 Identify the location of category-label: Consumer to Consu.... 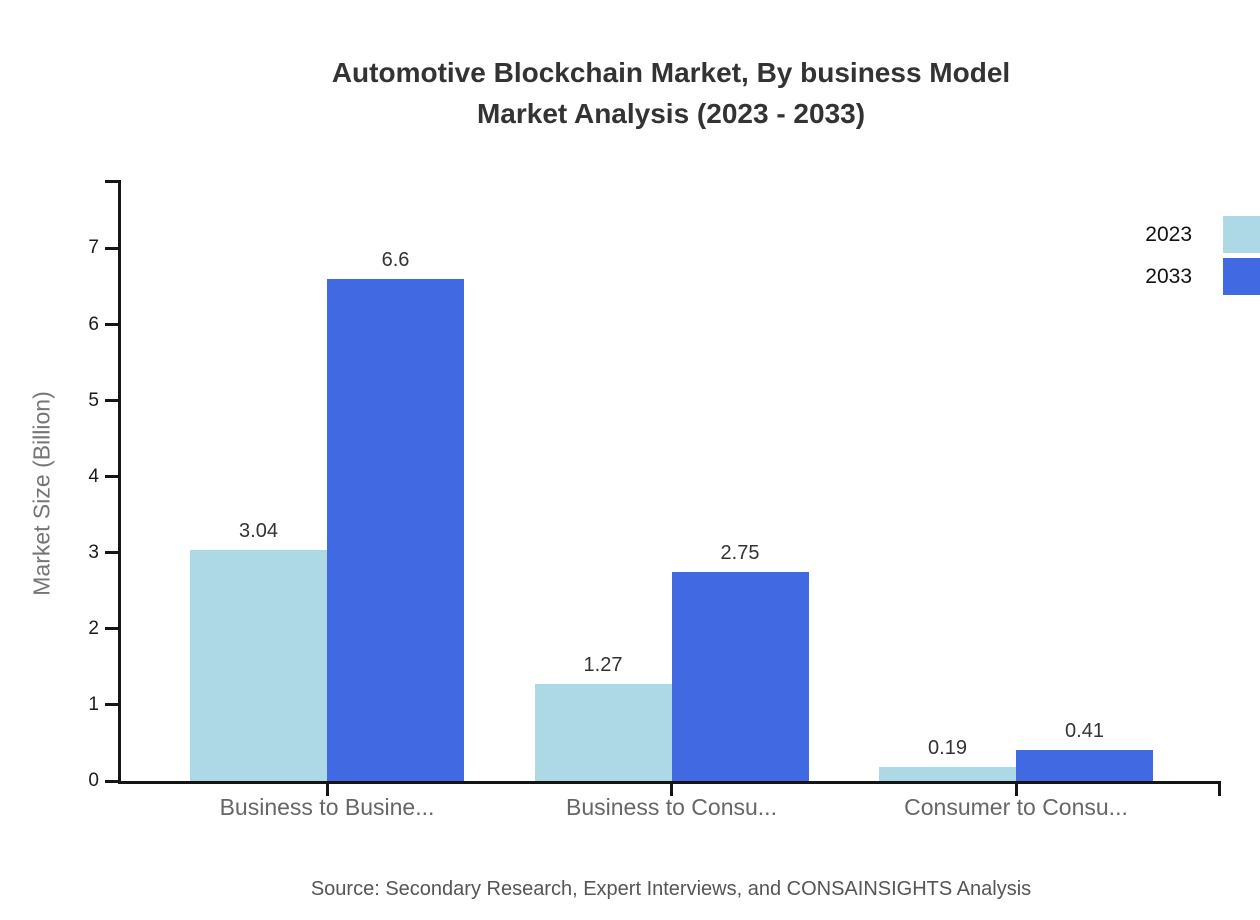
(1016, 807).